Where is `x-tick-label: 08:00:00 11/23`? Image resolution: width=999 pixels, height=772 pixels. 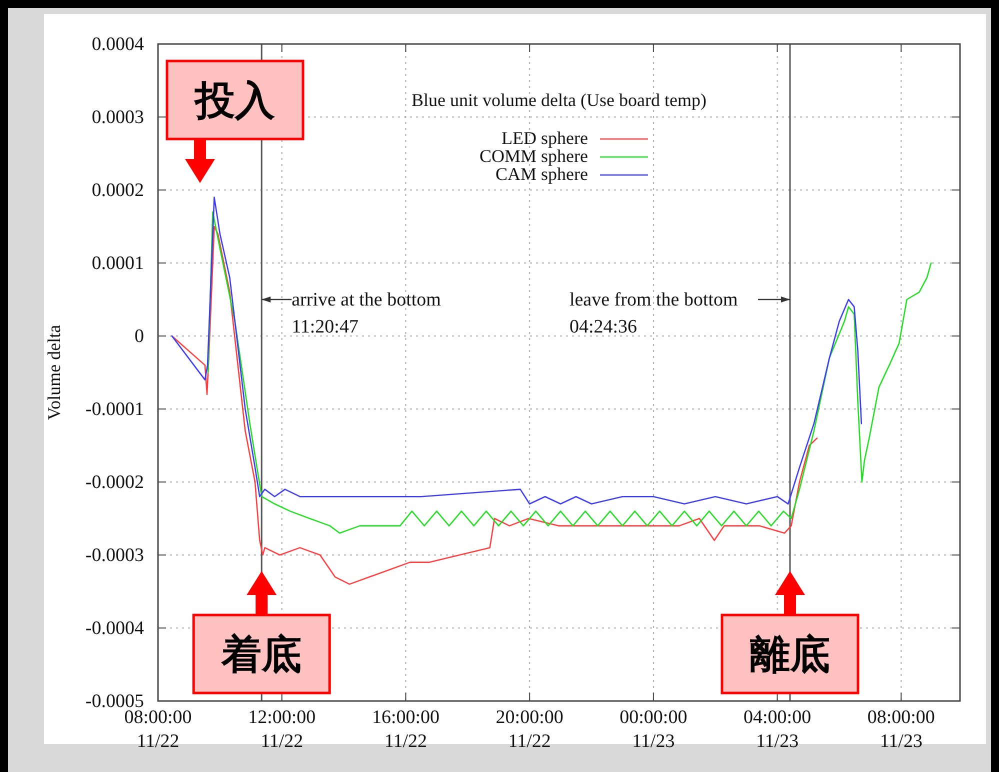 x-tick-label: 08:00:00 11/23 is located at coordinates (901, 729).